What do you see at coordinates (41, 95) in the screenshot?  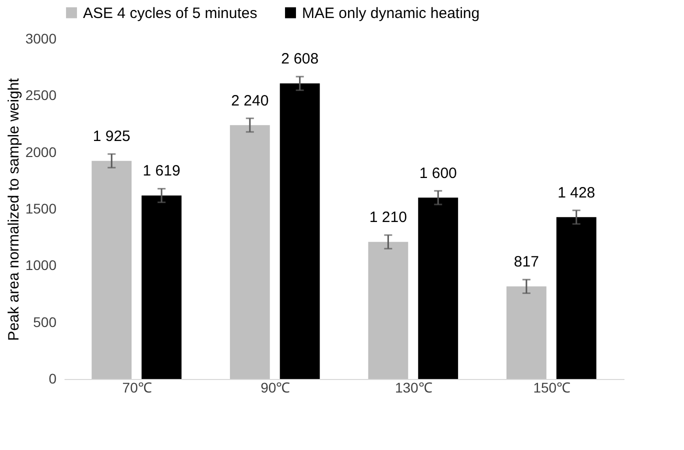 I see `y-tick-label: 2500` at bounding box center [41, 95].